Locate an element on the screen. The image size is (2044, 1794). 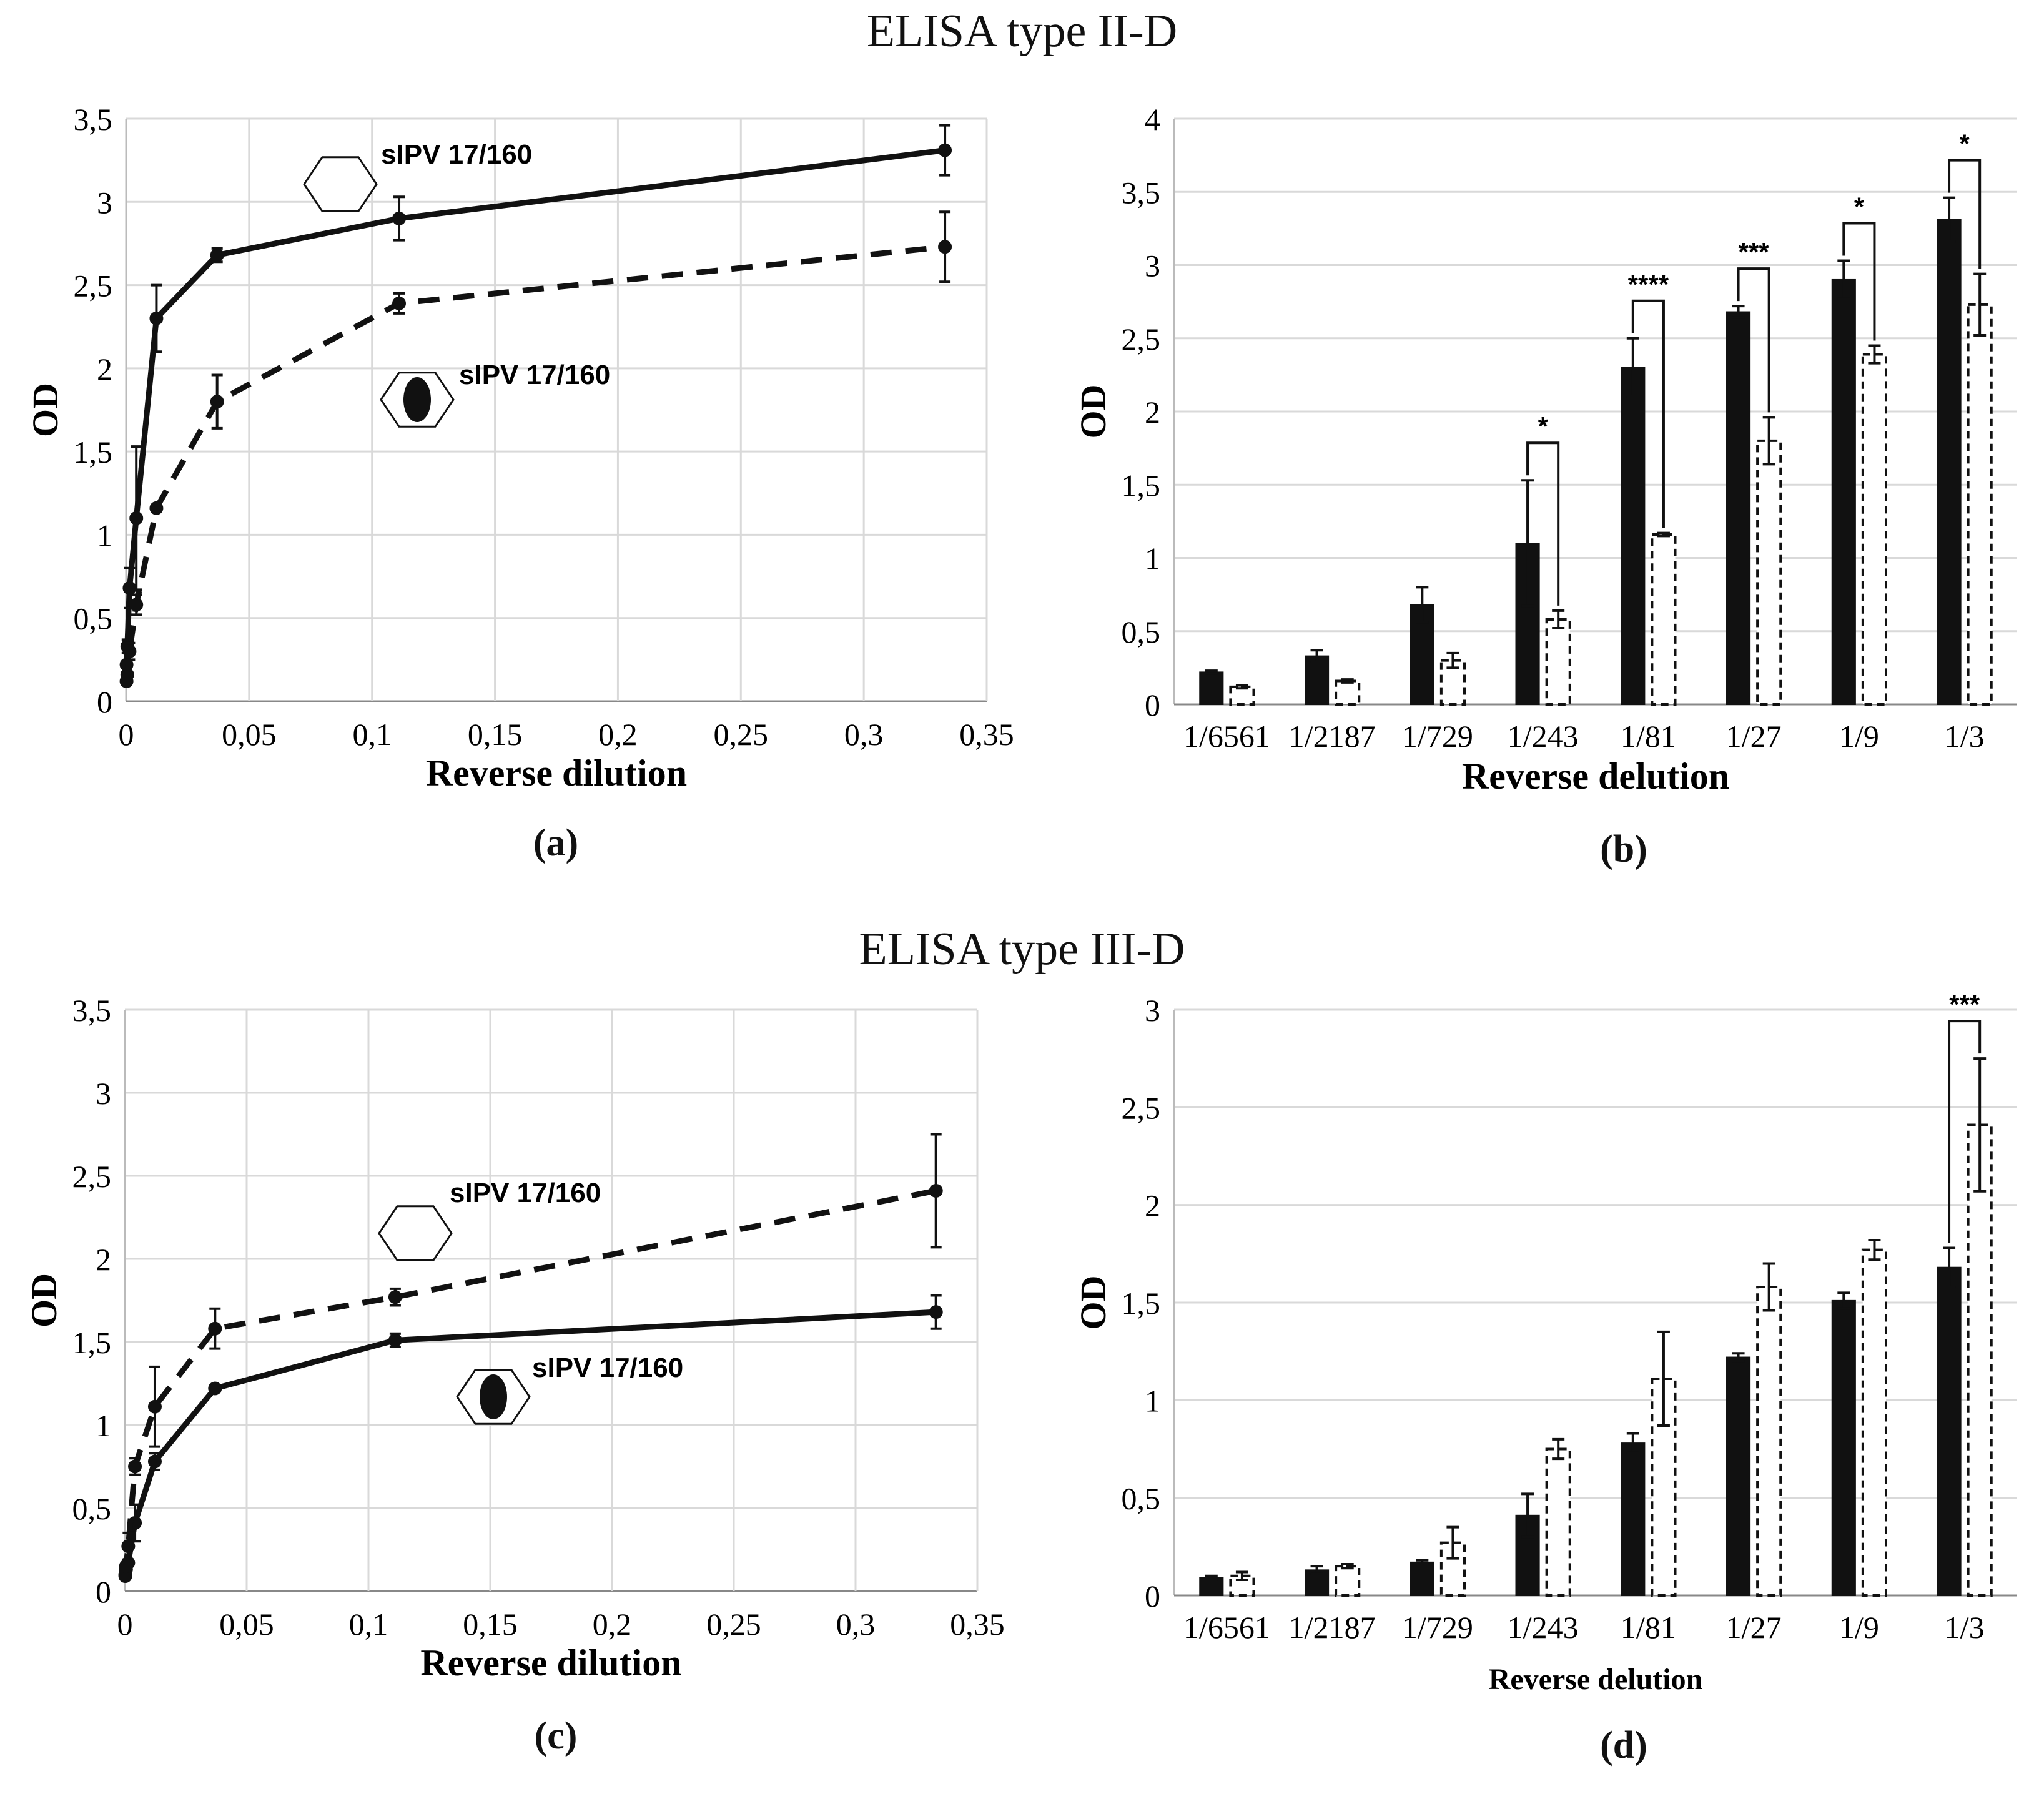
x-tick-label: 0 is located at coordinates (125, 1624).